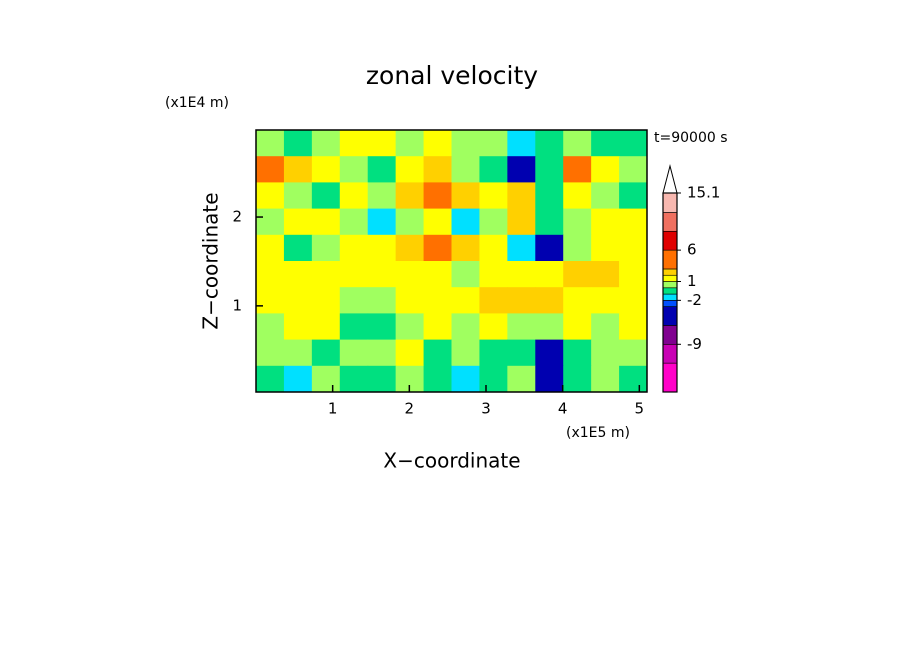 Image resolution: width=904 pixels, height=654 pixels. I want to click on colorbar-tick-label: 6, so click(692, 250).